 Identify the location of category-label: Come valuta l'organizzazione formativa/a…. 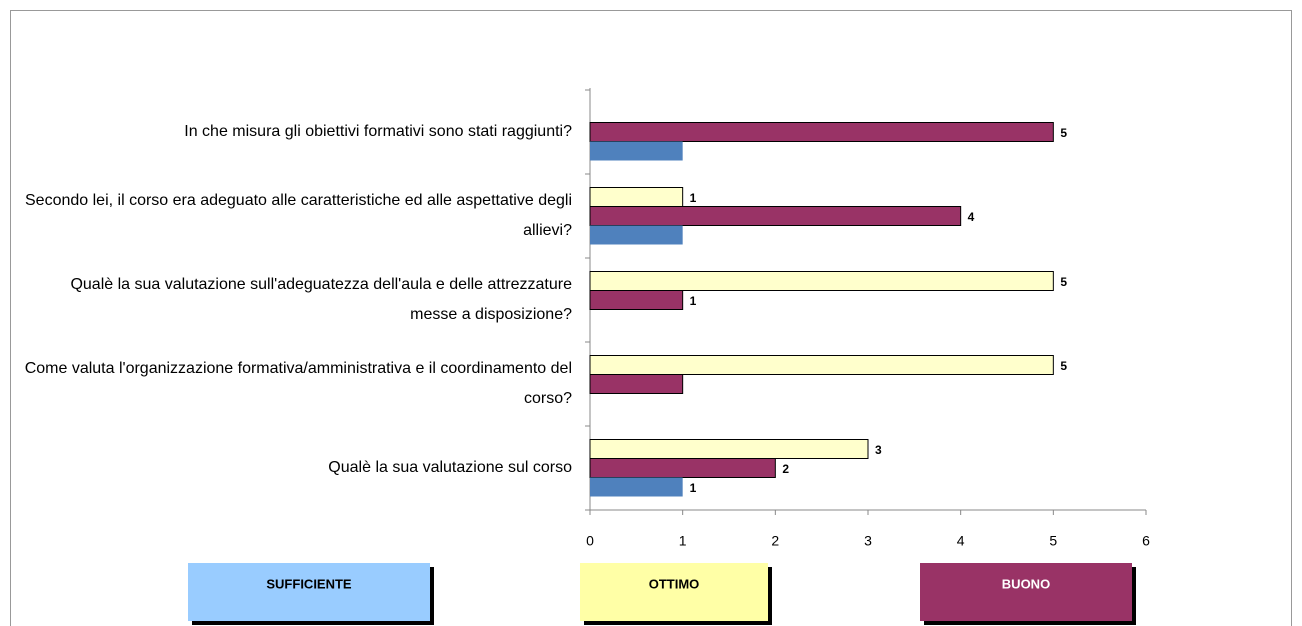
(298, 383).